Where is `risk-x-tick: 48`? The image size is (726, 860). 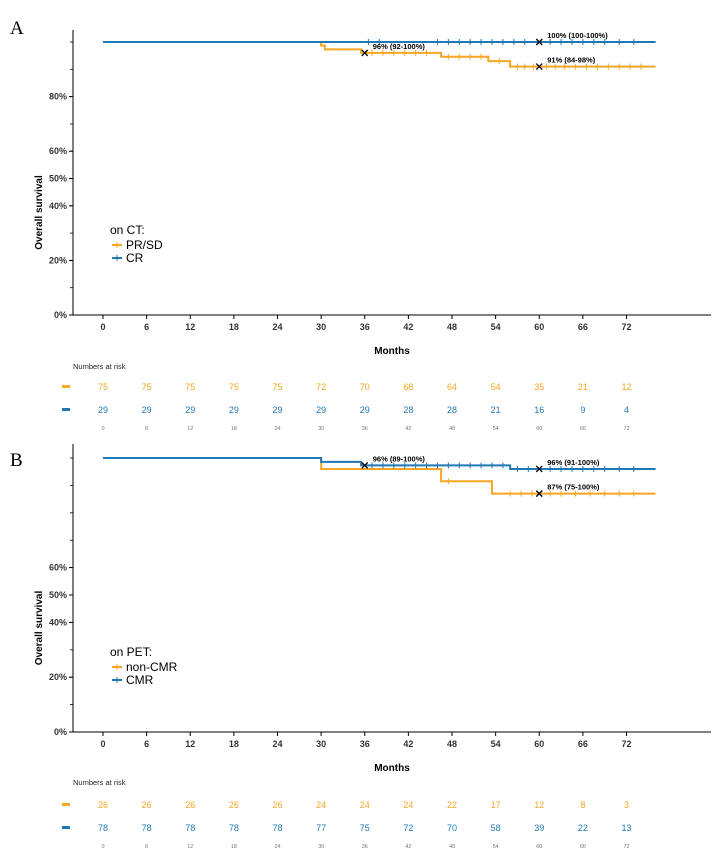
risk-x-tick: 48 is located at coordinates (452, 428).